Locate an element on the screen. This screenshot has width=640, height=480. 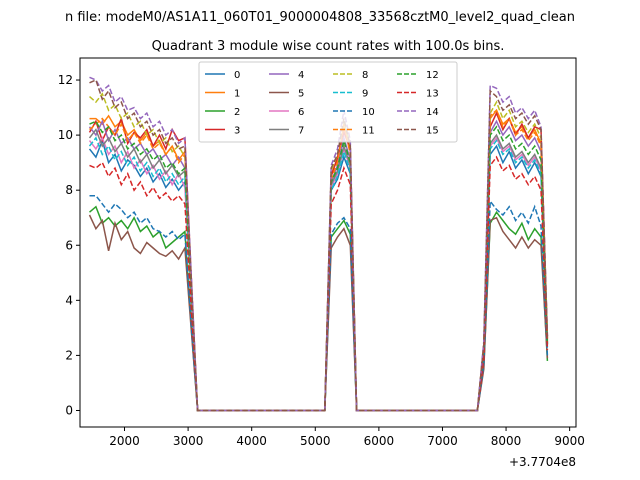
legend-label-9: 9 is located at coordinates (365, 94).